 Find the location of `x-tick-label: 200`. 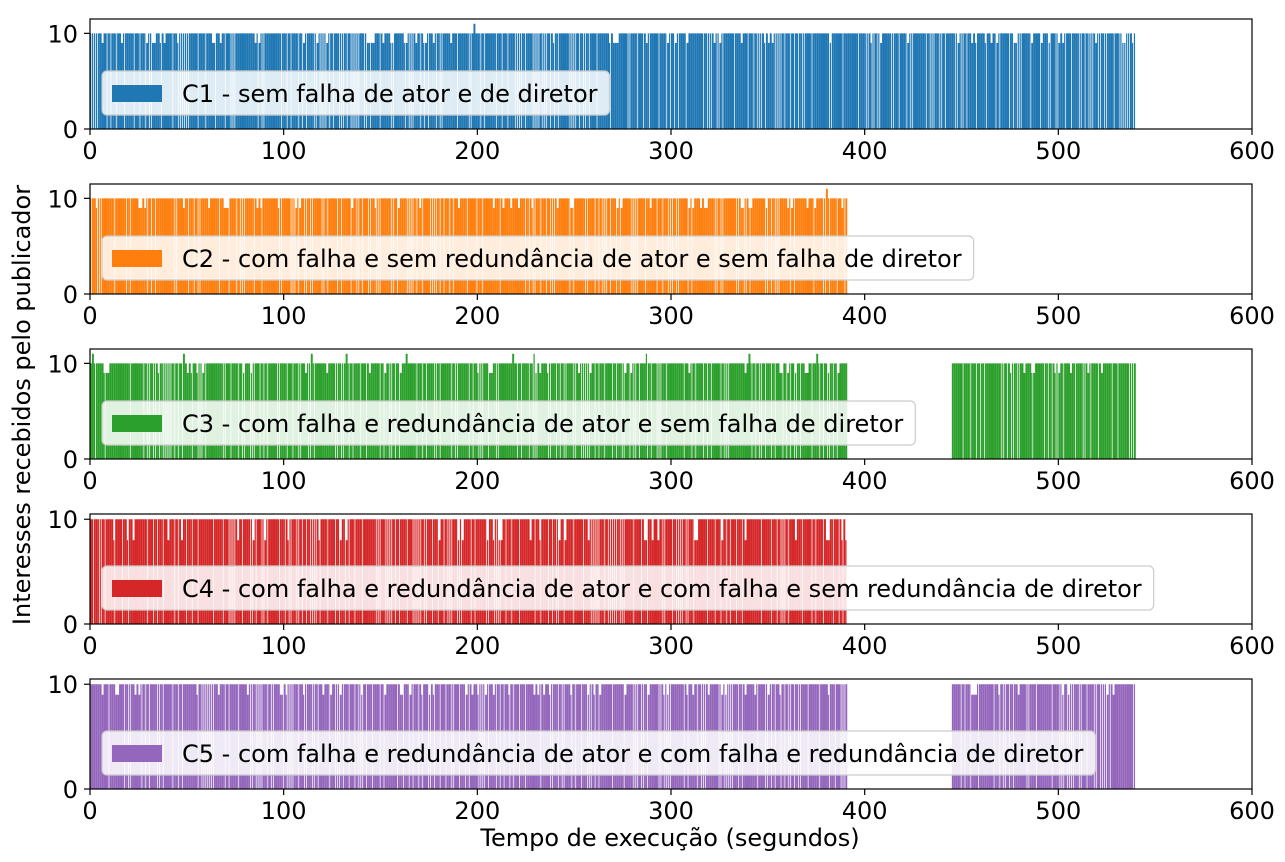

x-tick-label: 200 is located at coordinates (477, 811).